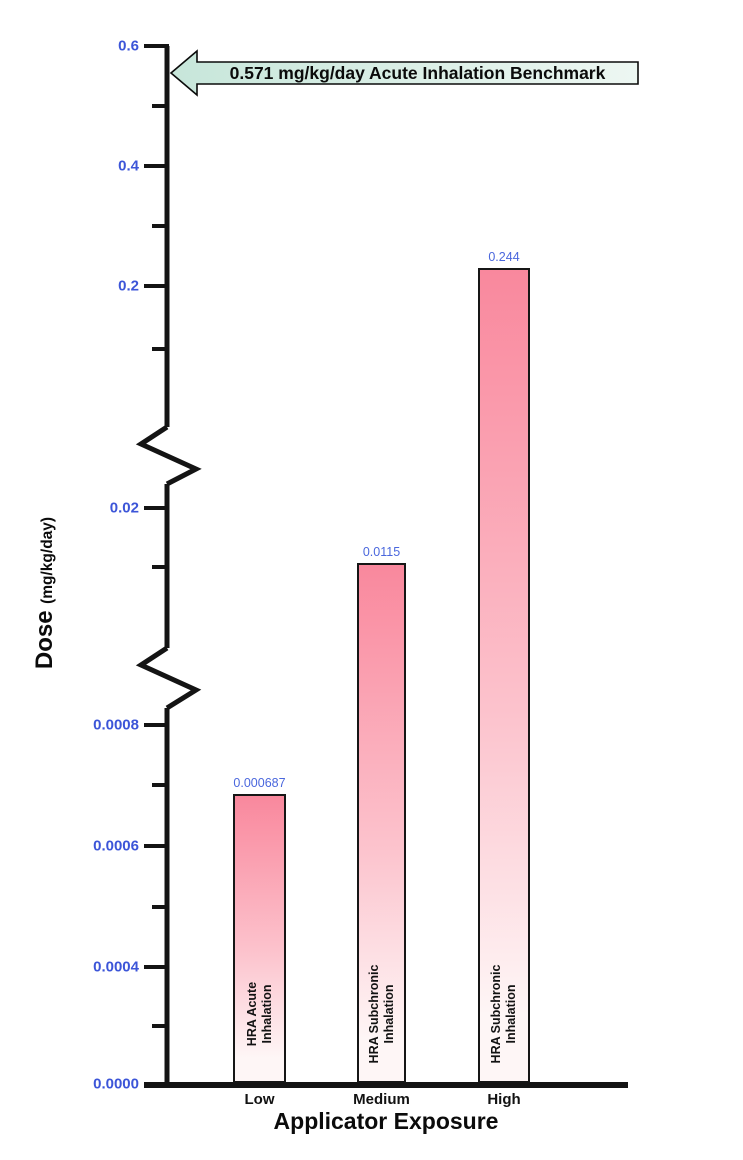  What do you see at coordinates (504, 1099) in the screenshot?
I see `category-label-high: High` at bounding box center [504, 1099].